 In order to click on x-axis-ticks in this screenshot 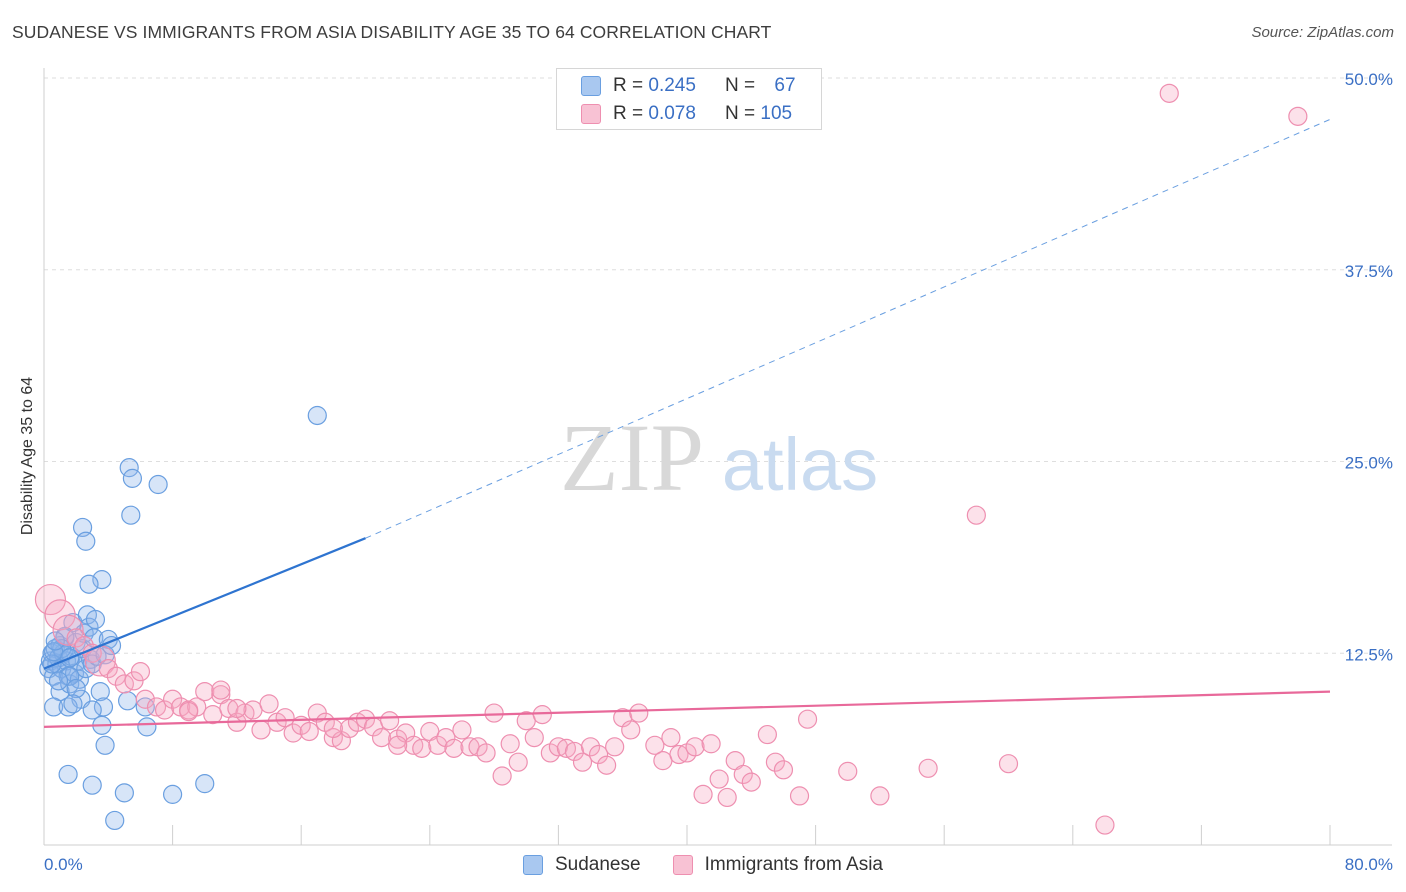, I will do `click(751, 835)`.